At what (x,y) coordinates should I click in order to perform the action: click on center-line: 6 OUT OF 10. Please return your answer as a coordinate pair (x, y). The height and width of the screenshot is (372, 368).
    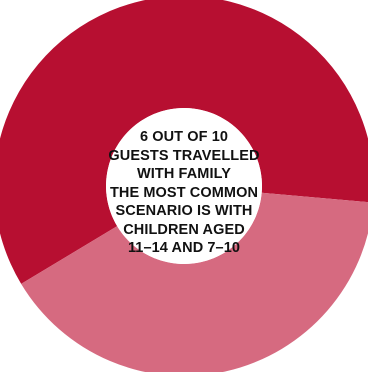
    Looking at the image, I should click on (184, 137).